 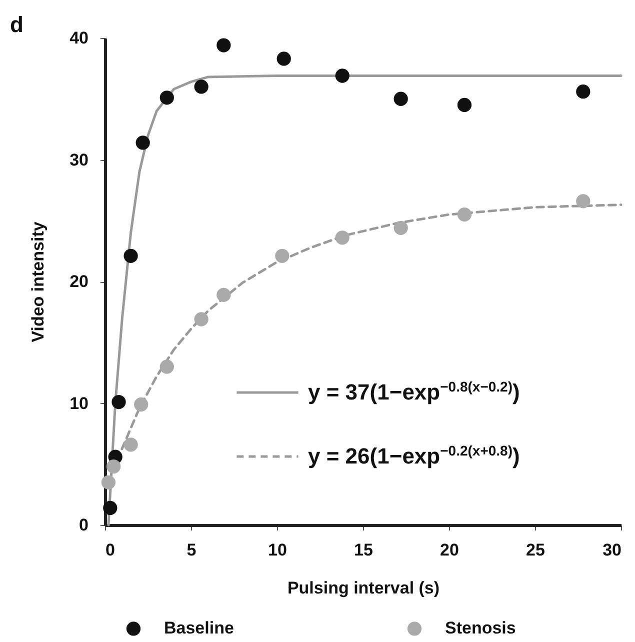 I want to click on legend-label: Baseline, so click(x=199, y=628).